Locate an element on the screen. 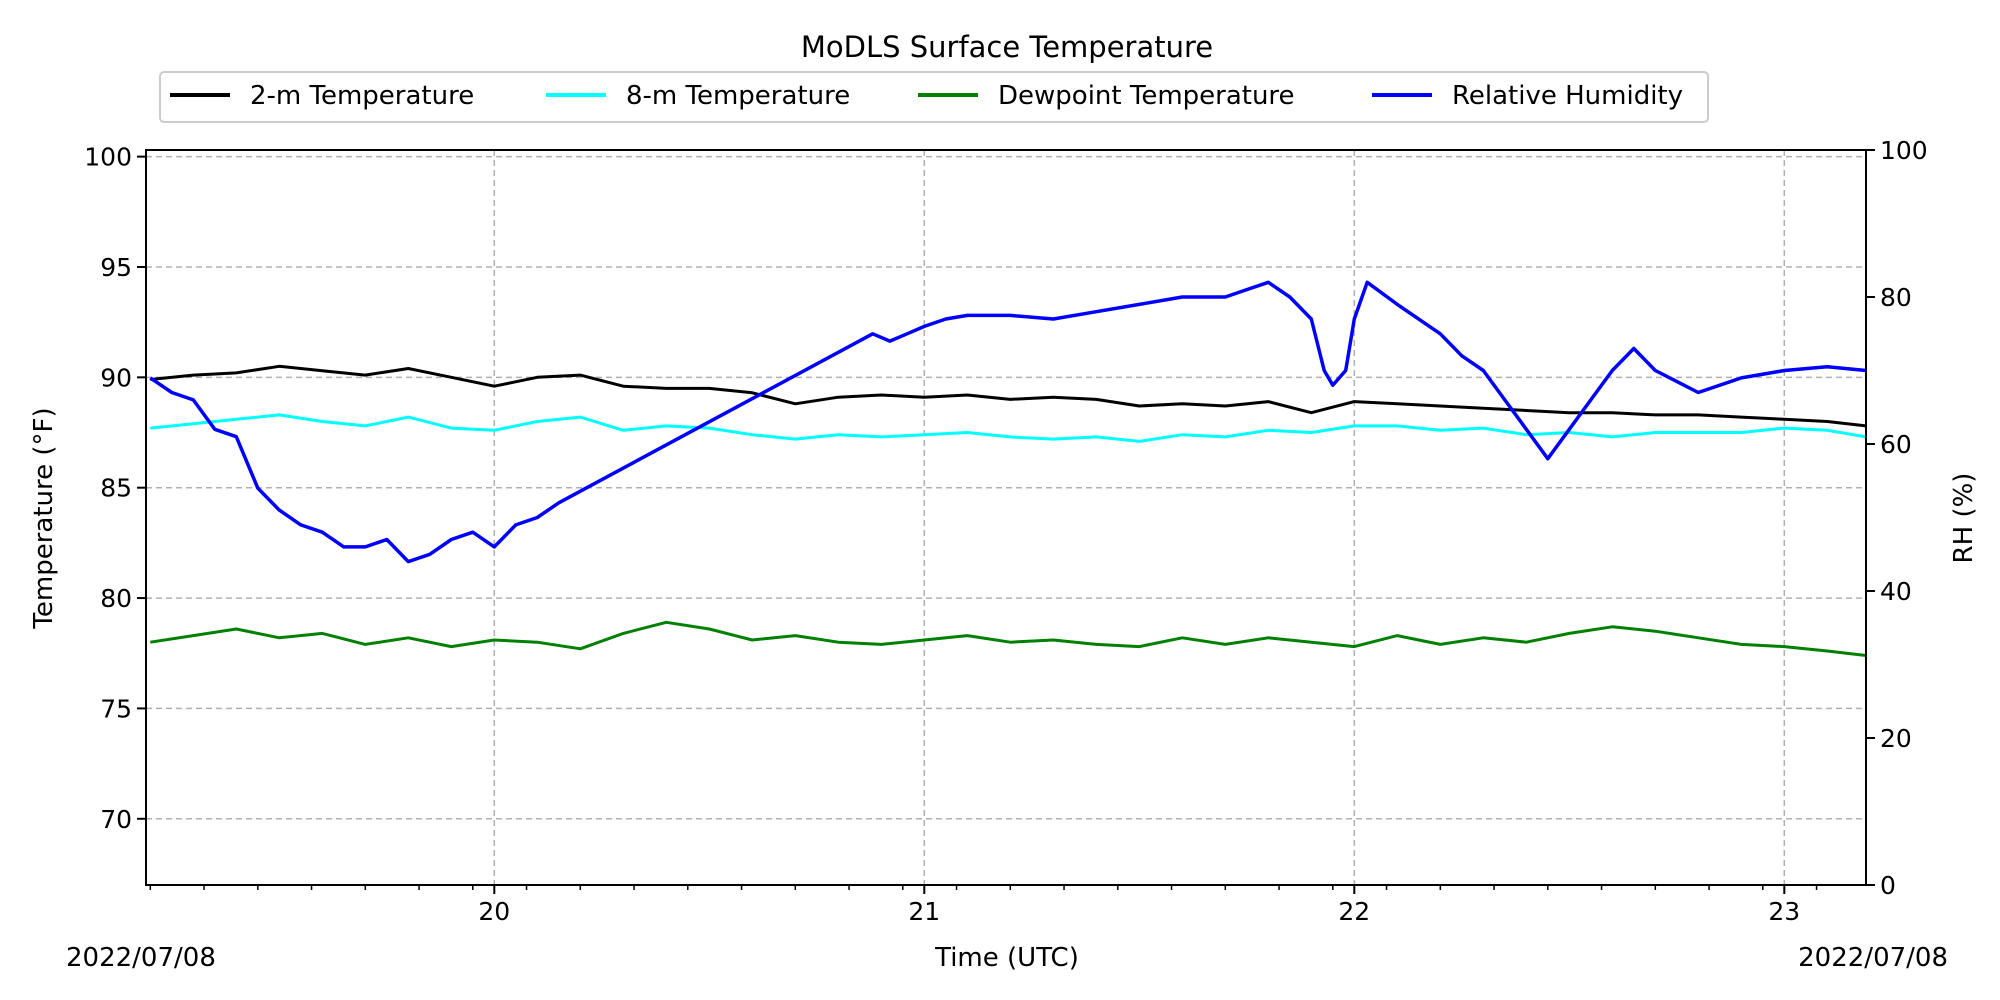 The image size is (2000, 1000). y-left-tick-label: 100 is located at coordinates (108, 157).